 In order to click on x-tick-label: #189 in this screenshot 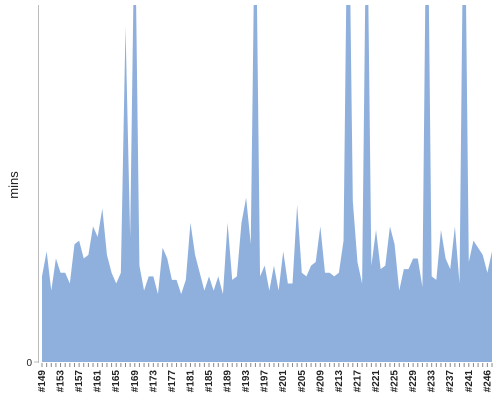, I will do `click(228, 381)`.